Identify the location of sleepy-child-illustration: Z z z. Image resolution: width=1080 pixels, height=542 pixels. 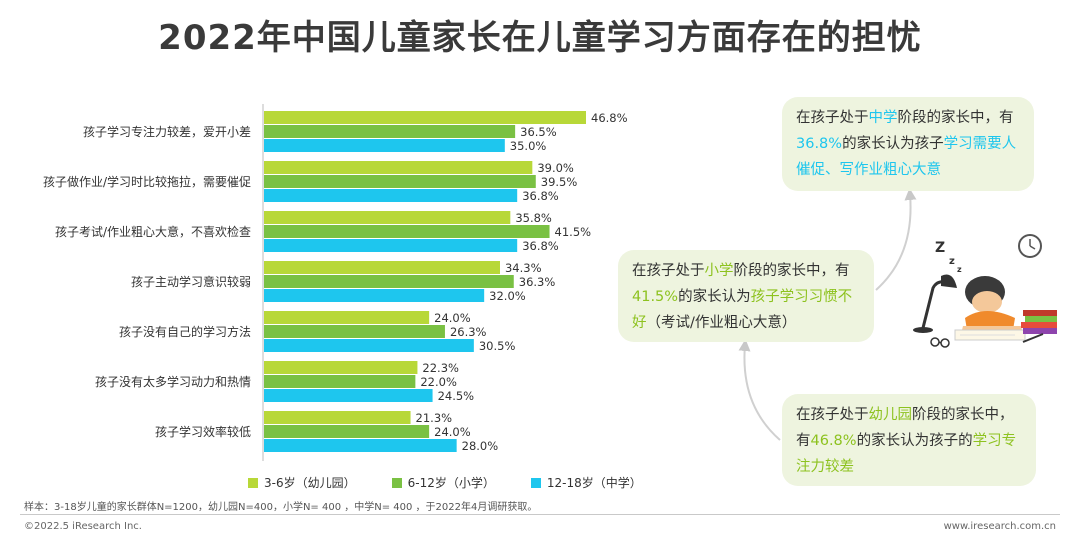
(985, 291).